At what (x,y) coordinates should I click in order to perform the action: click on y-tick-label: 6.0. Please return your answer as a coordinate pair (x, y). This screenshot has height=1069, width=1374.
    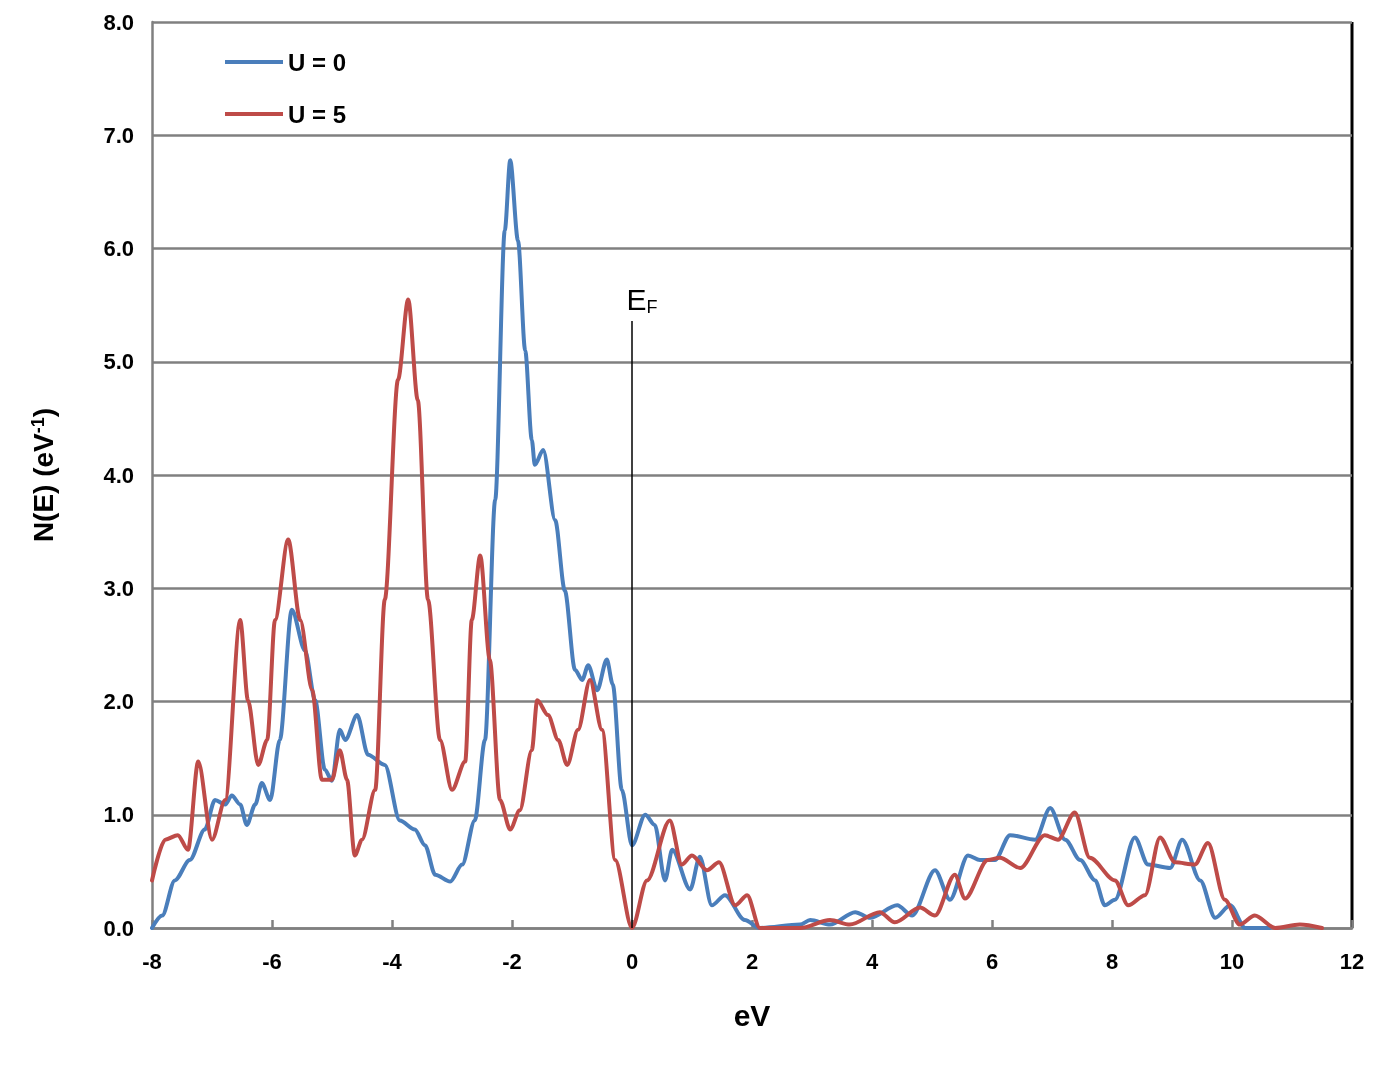
    Looking at the image, I should click on (118, 248).